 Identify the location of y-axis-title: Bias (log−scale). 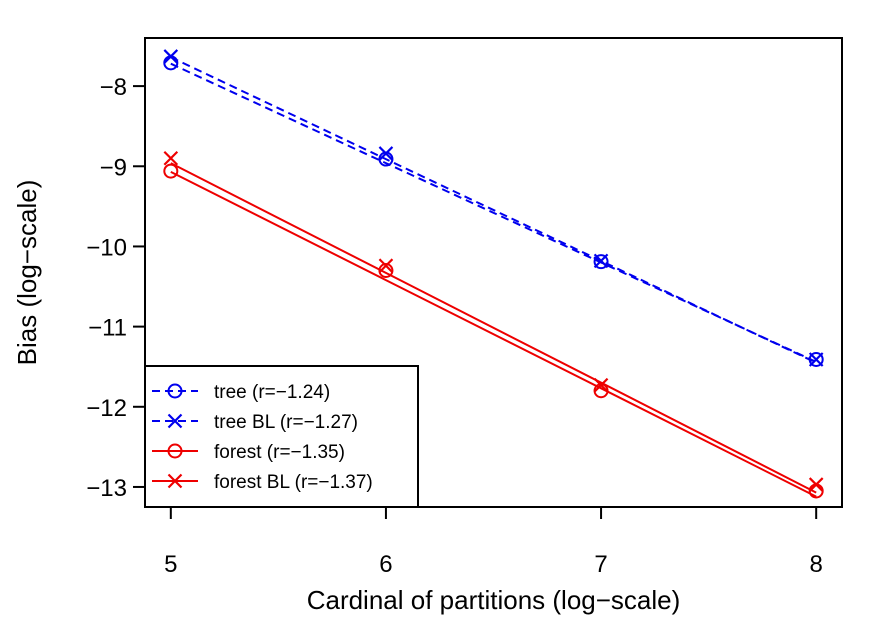
(27, 273).